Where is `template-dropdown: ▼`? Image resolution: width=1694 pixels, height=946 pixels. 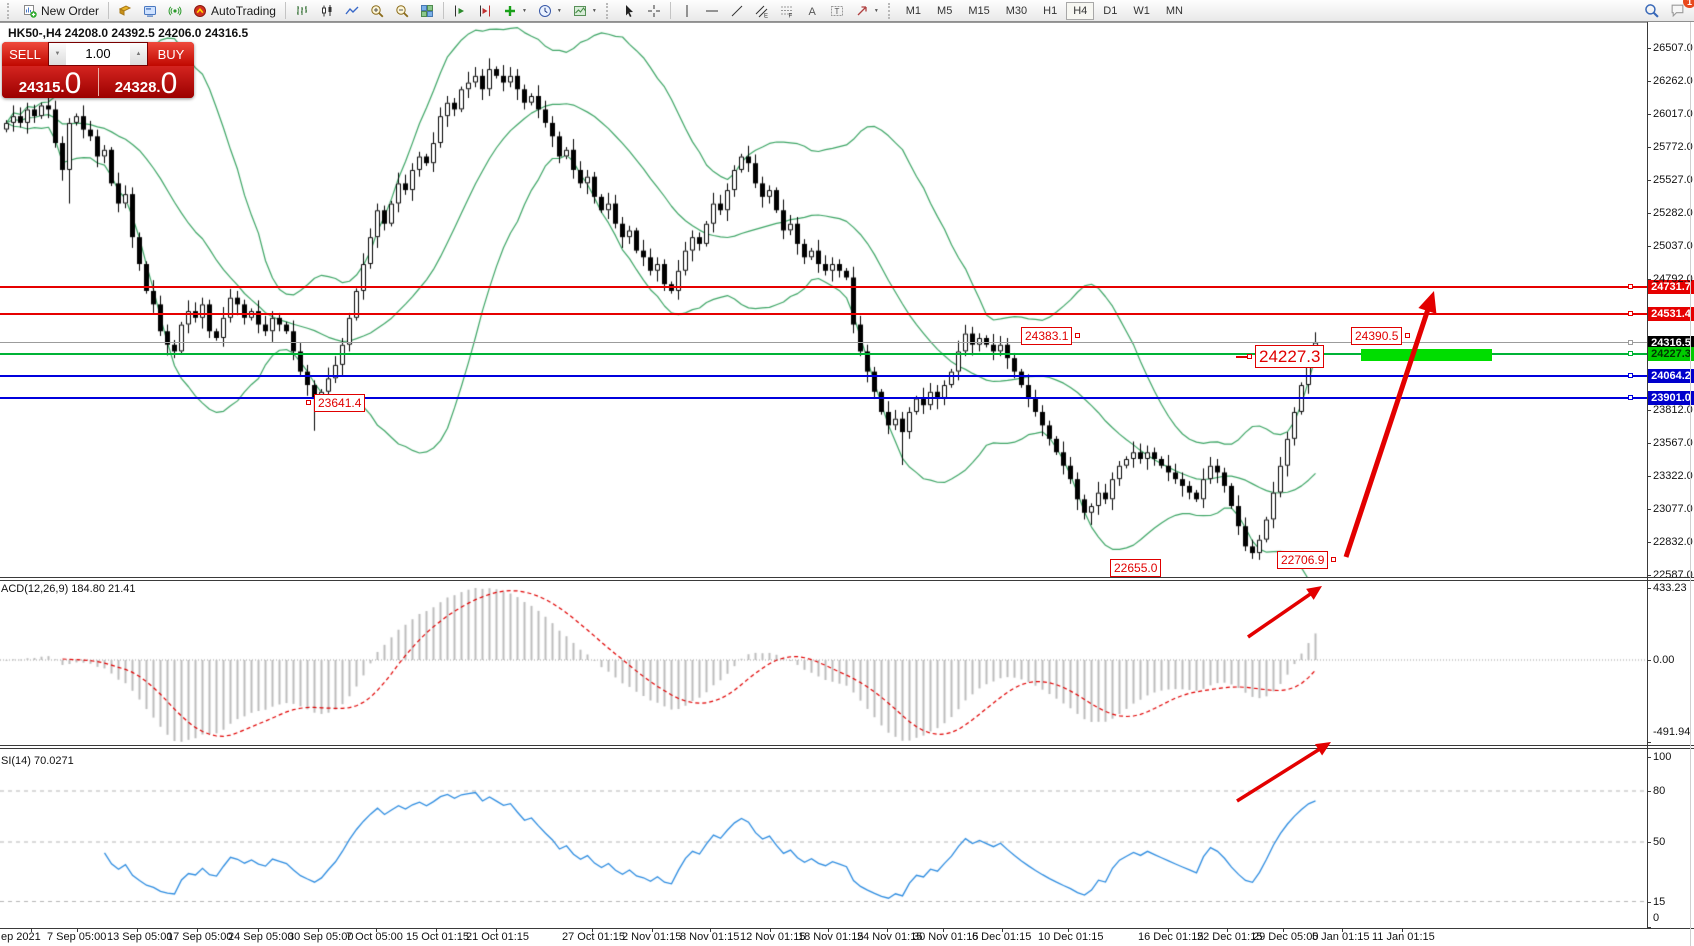 template-dropdown: ▼ is located at coordinates (594, 10).